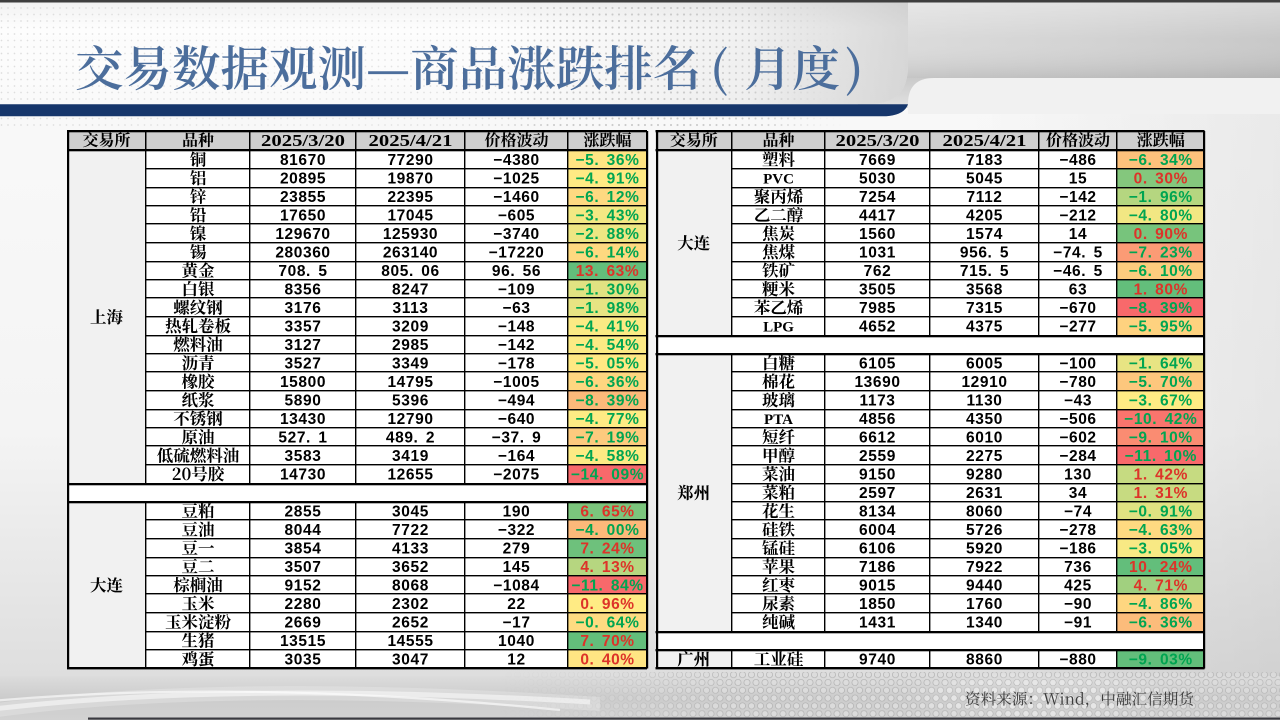  I want to click on svg-text: 3505, so click(877, 290).